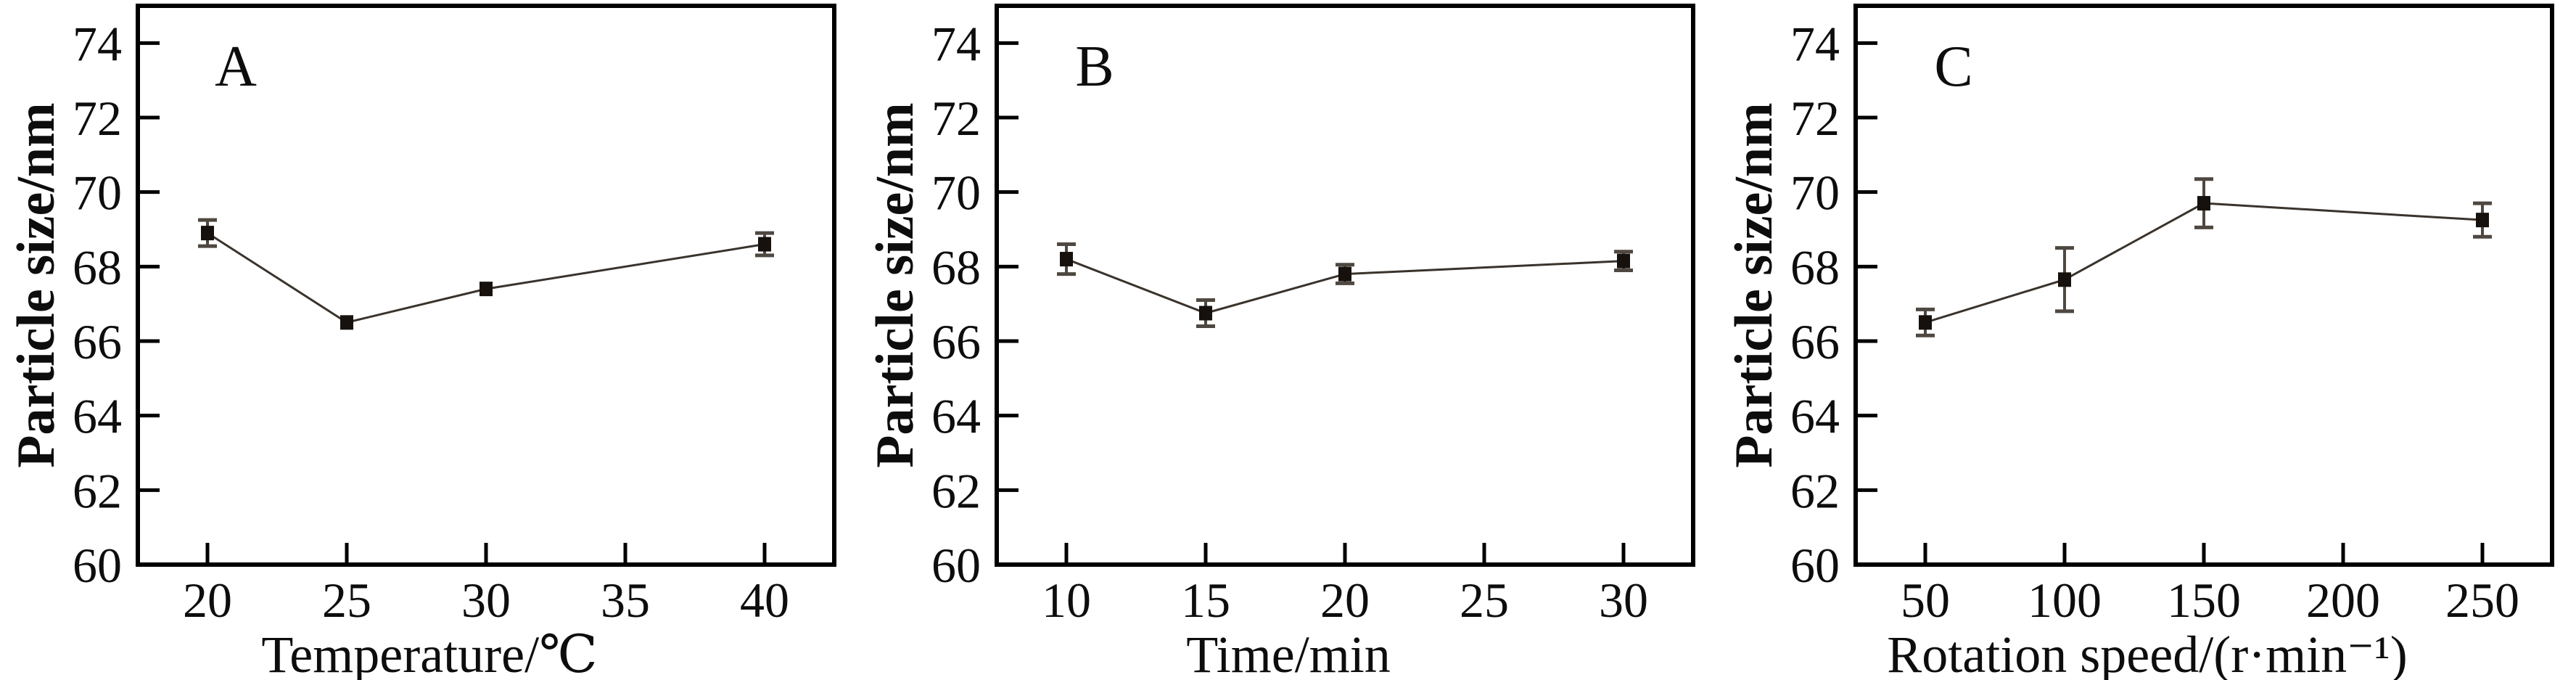 This screenshot has width=2576, height=680. Describe the element at coordinates (36, 285) in the screenshot. I see `panel-a-y-axis-title: Particle size/nm` at that location.